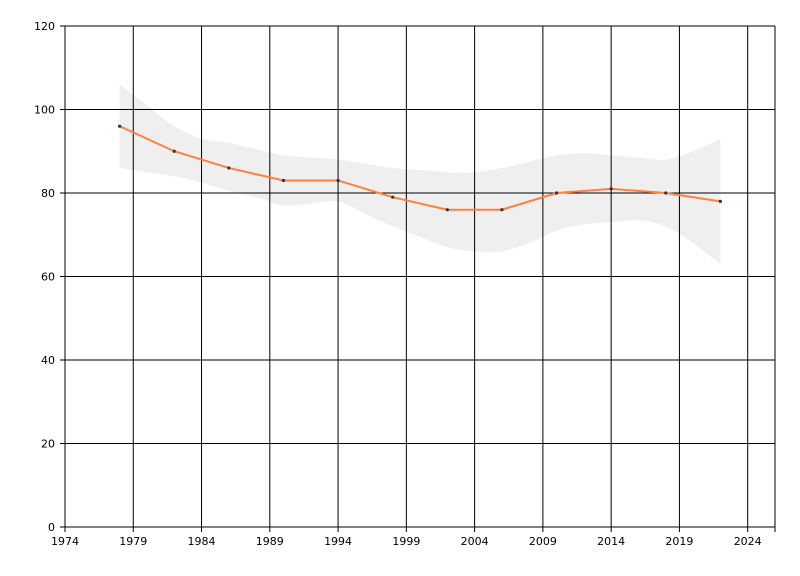  Describe the element at coordinates (406, 541) in the screenshot. I see `x-tick-label: 1999` at that location.